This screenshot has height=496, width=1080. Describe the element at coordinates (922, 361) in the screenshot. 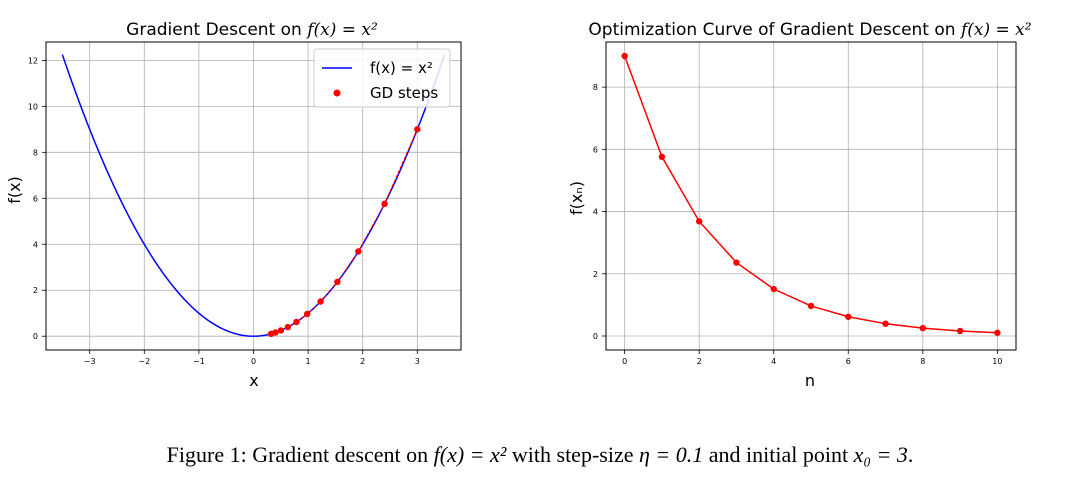

I see `x-tick-label: 8` at that location.